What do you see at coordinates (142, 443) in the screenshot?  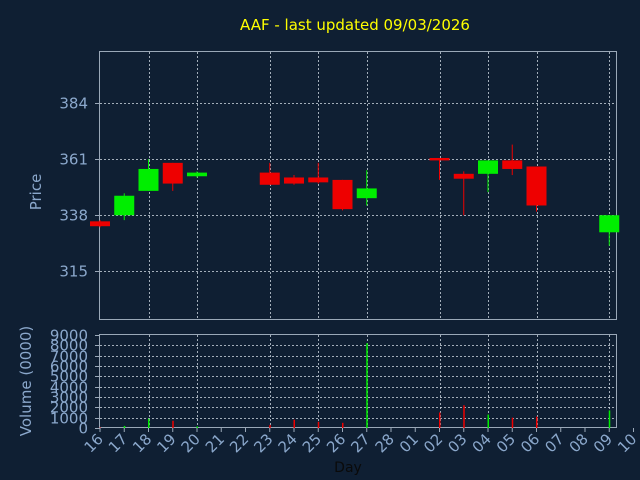 I see `x-tick-label: 18` at bounding box center [142, 443].